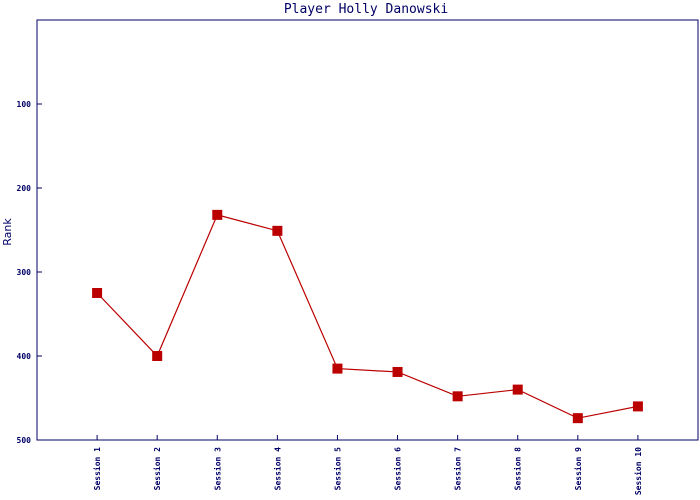 The image size is (700, 500). What do you see at coordinates (24, 272) in the screenshot?
I see `y-tick-label: 300` at bounding box center [24, 272].